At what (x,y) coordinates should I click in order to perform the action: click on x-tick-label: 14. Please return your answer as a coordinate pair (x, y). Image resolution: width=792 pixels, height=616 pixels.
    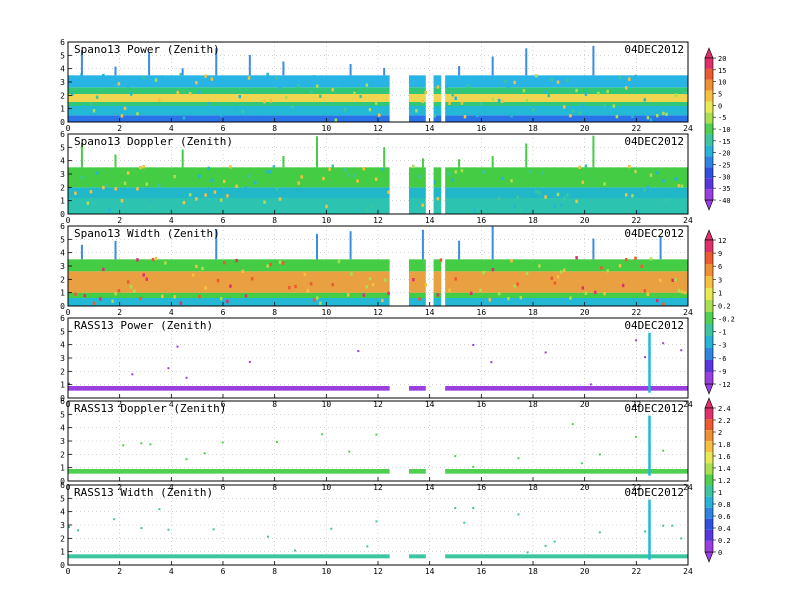
    Looking at the image, I should click on (430, 312).